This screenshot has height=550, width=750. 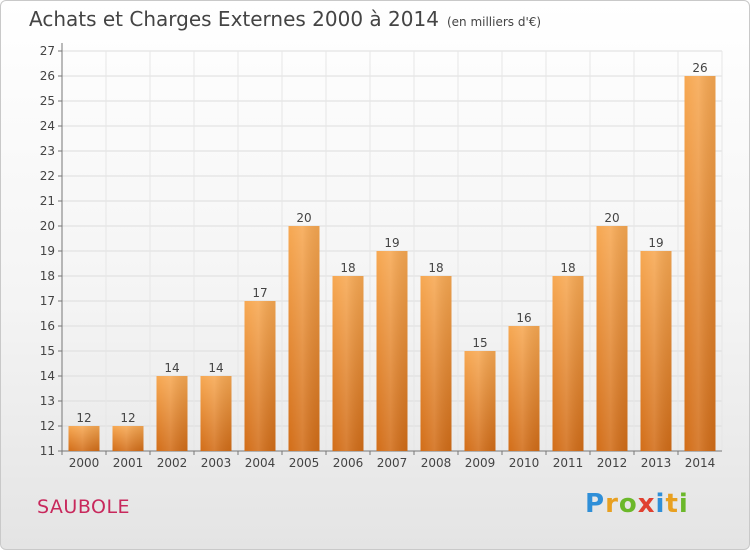 I want to click on y-tick-labels: 11 12 13 14 15 16 17 18 19 20 21 22 23 24 25 26 27, so click(x=47, y=251).